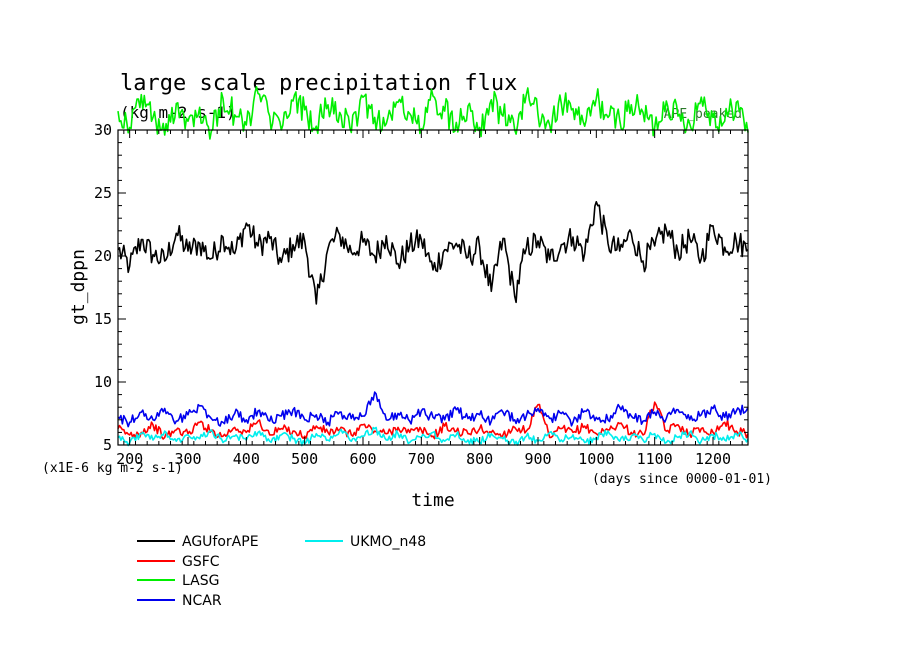 The width and height of the screenshot is (904, 654). What do you see at coordinates (433, 436) in the screenshot?
I see `series-line-ukmo_n48` at bounding box center [433, 436].